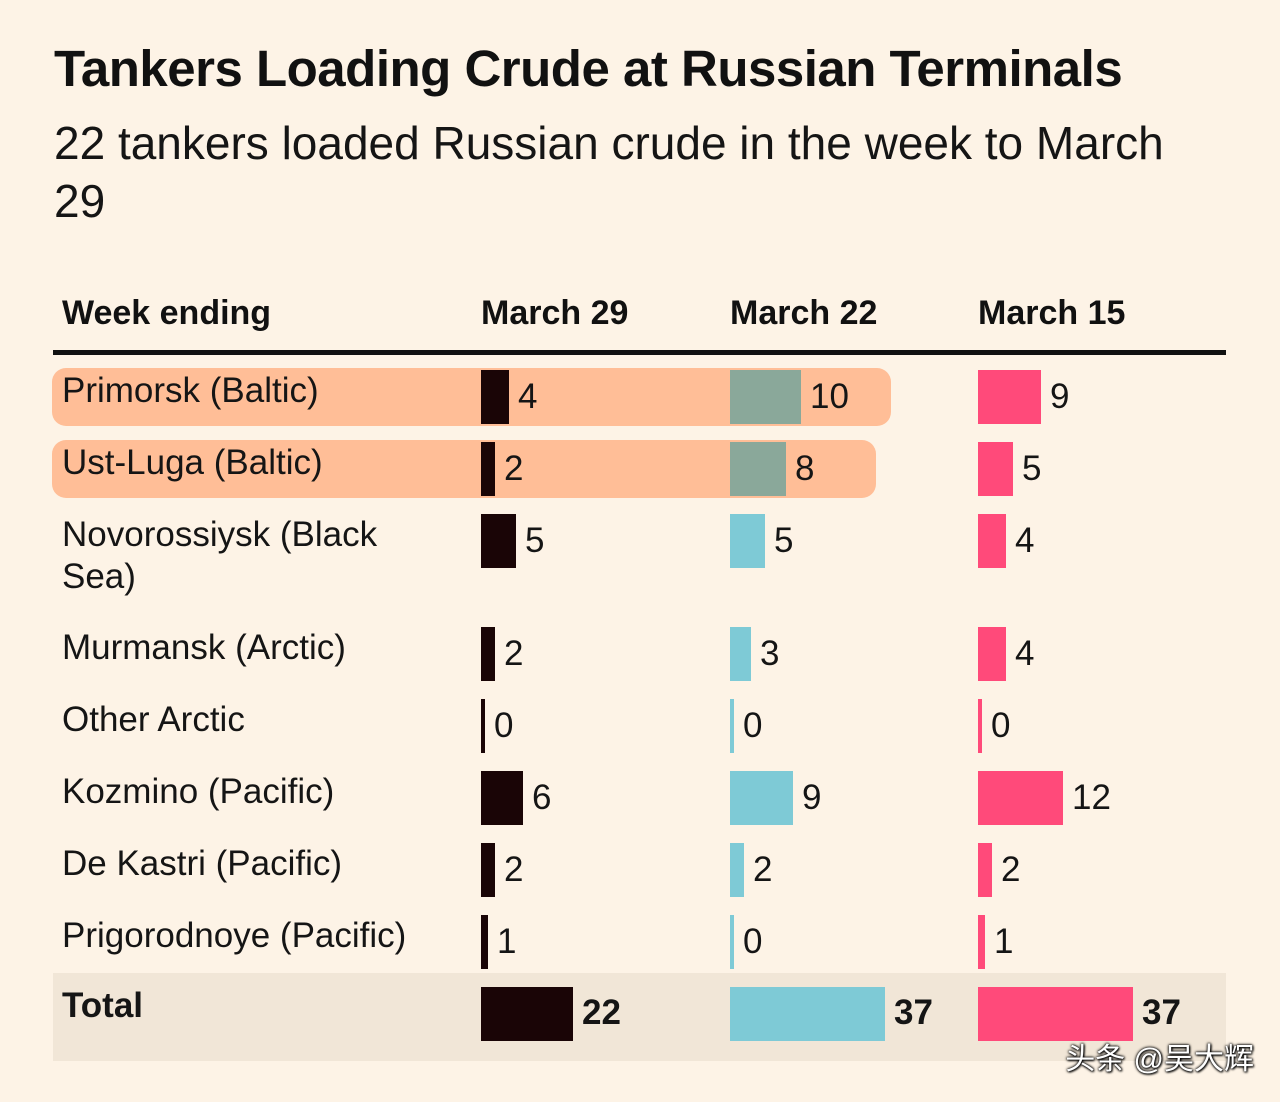 The image size is (1280, 1102). What do you see at coordinates (555, 313) in the screenshot?
I see `column-header-1: March 29` at bounding box center [555, 313].